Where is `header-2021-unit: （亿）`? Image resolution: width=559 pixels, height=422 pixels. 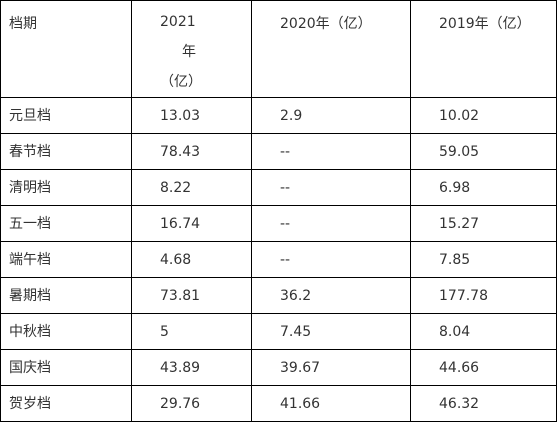
header-2021-unit: （亿） is located at coordinates (181, 82).